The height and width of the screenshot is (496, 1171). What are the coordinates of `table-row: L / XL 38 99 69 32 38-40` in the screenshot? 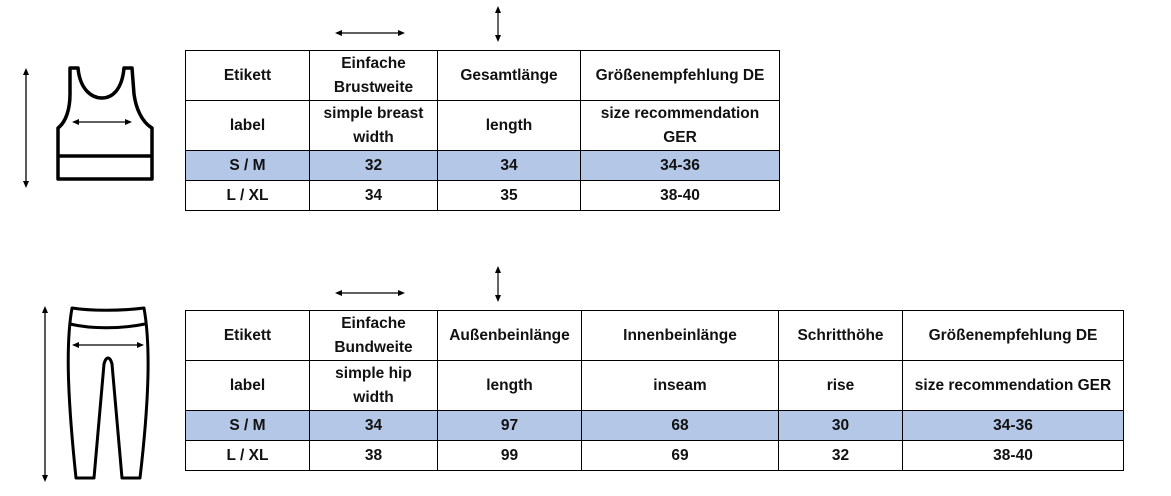 It's located at (654, 455).